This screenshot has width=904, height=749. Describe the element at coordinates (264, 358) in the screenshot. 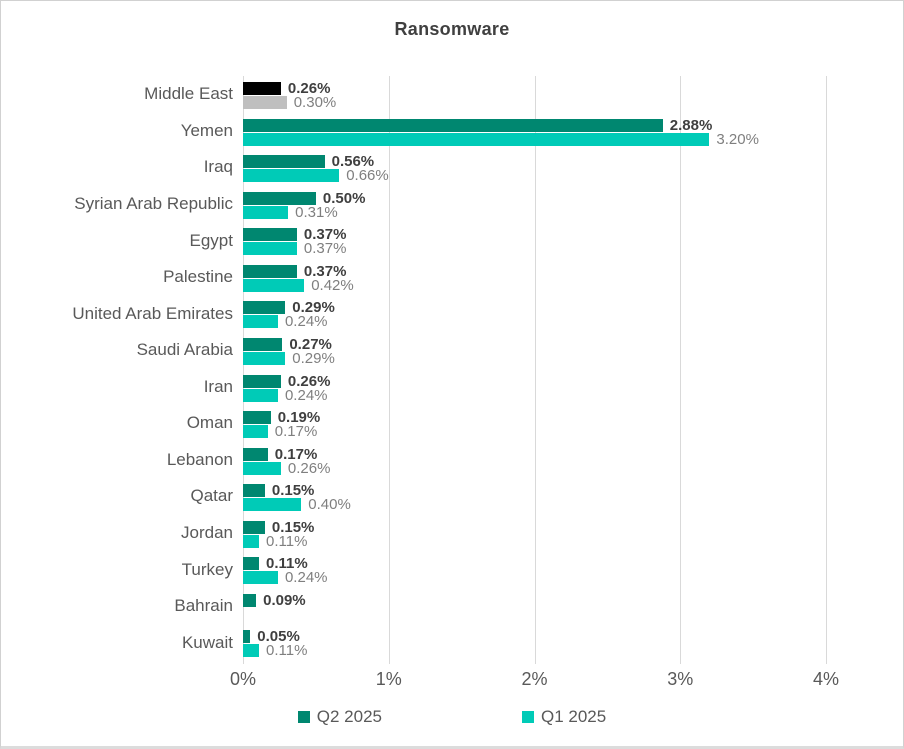

I see `bar-q1-2025-saudi-arabia` at that location.